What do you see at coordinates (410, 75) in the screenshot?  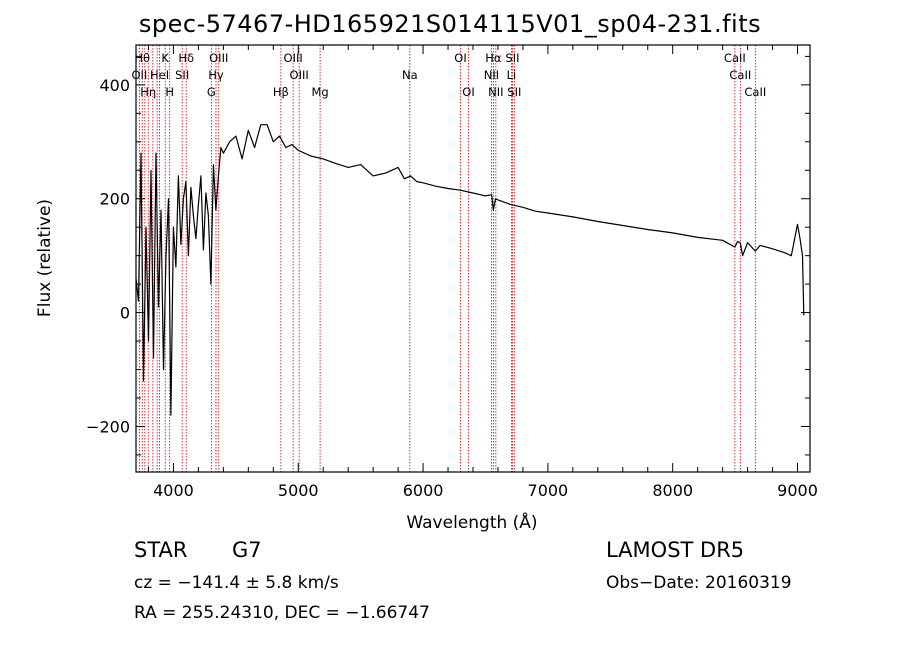 I see `line-label-na: Na` at bounding box center [410, 75].